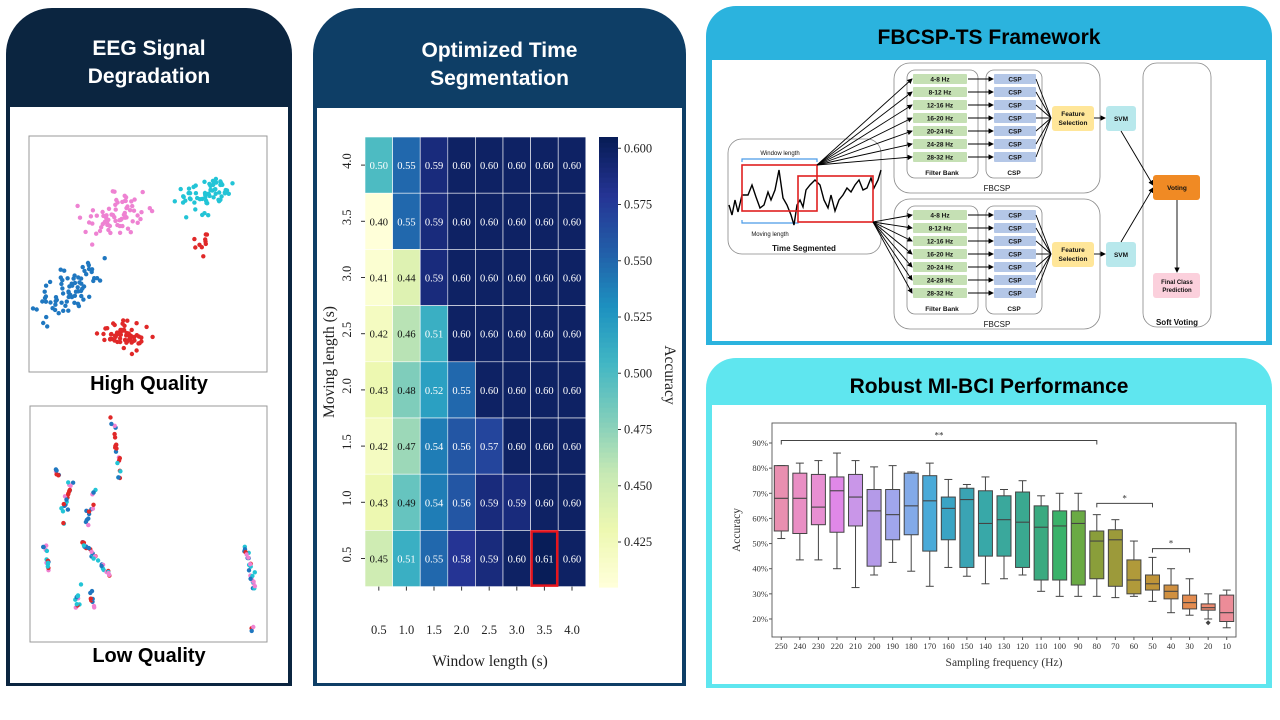 The height and width of the screenshot is (720, 1280). What do you see at coordinates (940, 216) in the screenshot?
I see `band-label: 4-8 Hz` at bounding box center [940, 216].